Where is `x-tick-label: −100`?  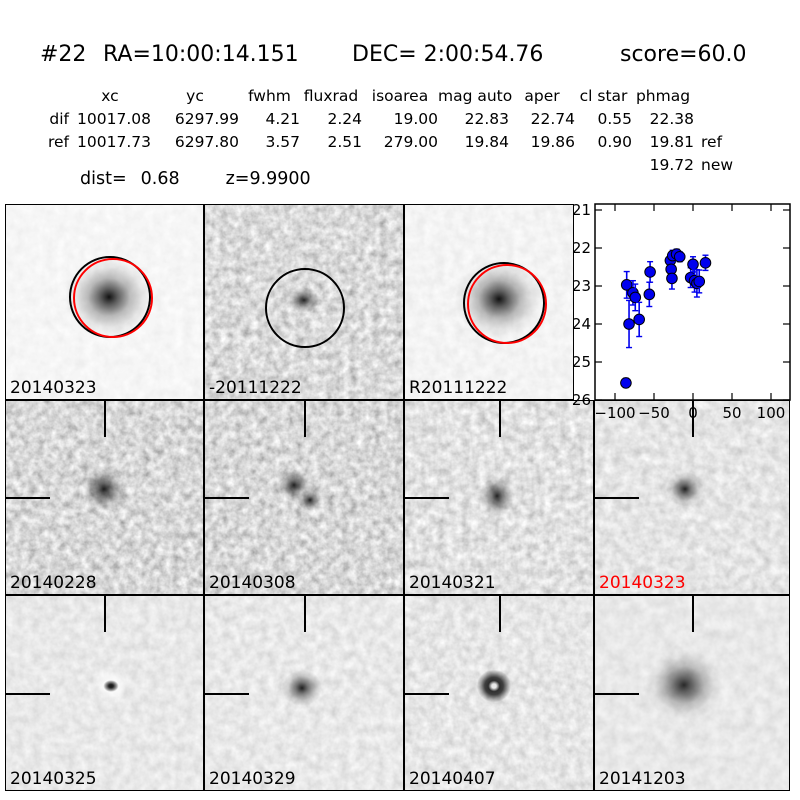
x-tick-label: −100 is located at coordinates (614, 413).